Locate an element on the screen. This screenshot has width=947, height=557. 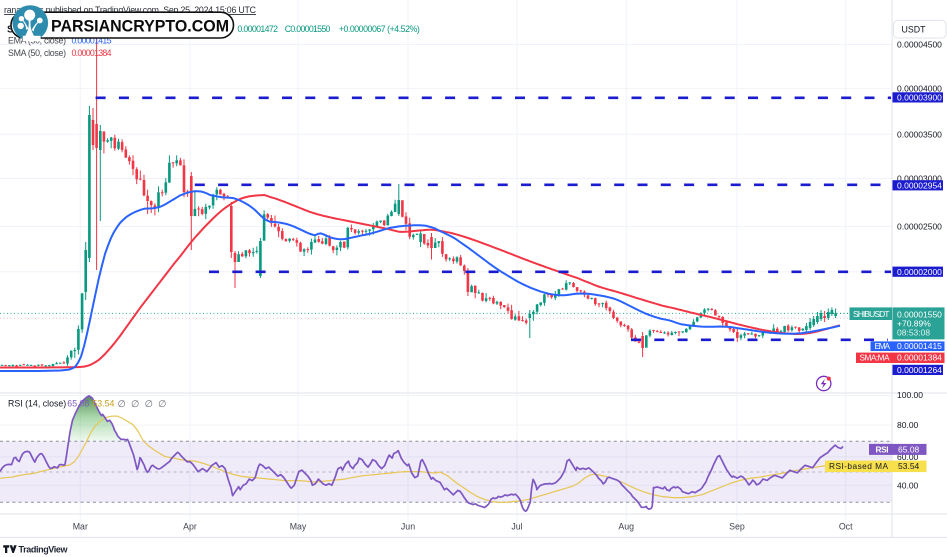
svg-text: Oct is located at coordinates (846, 527).